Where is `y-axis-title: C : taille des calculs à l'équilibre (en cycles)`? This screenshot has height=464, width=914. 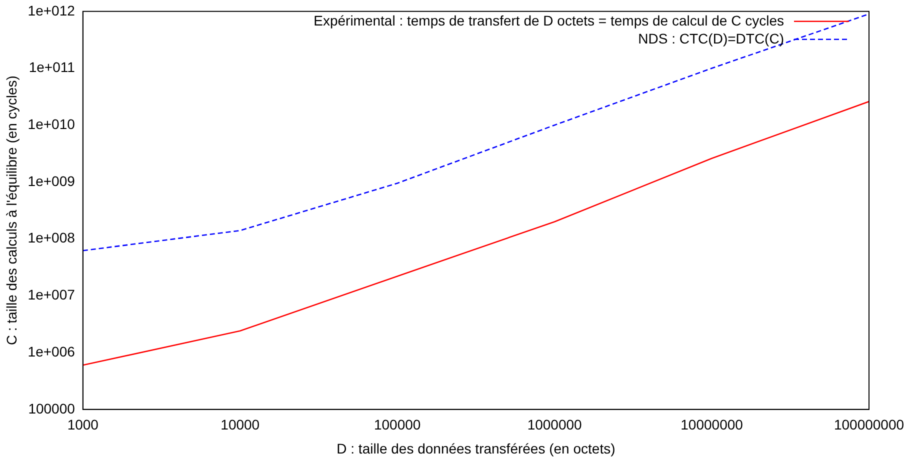
y-axis-title: C : taille des calculs à l'équilibre (en cycles) is located at coordinates (11, 211).